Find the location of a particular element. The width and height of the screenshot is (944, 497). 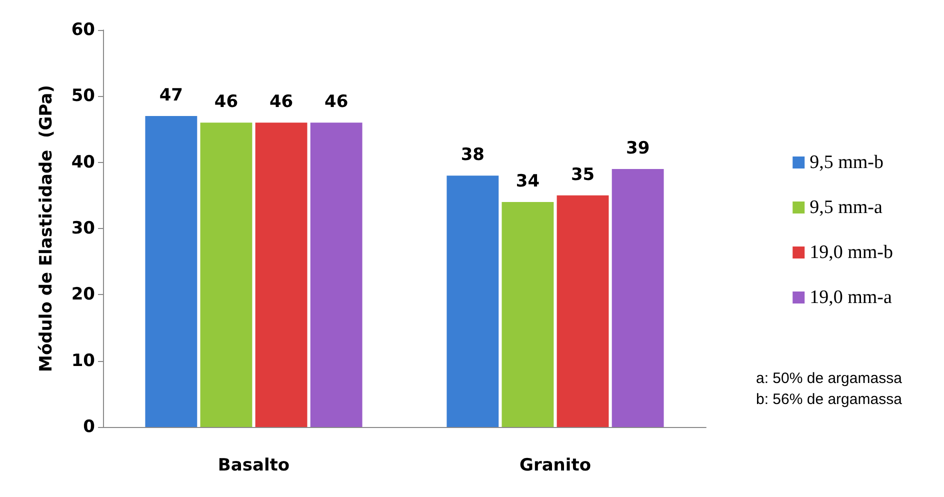

legend-label: 19,0 mm-a is located at coordinates (851, 297).